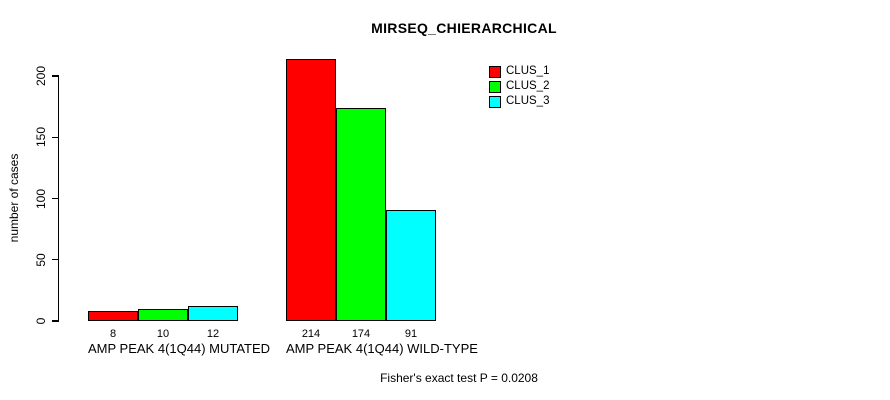 The width and height of the screenshot is (890, 400). What do you see at coordinates (311, 189) in the screenshot?
I see `bar-clus_1-group2` at bounding box center [311, 189].